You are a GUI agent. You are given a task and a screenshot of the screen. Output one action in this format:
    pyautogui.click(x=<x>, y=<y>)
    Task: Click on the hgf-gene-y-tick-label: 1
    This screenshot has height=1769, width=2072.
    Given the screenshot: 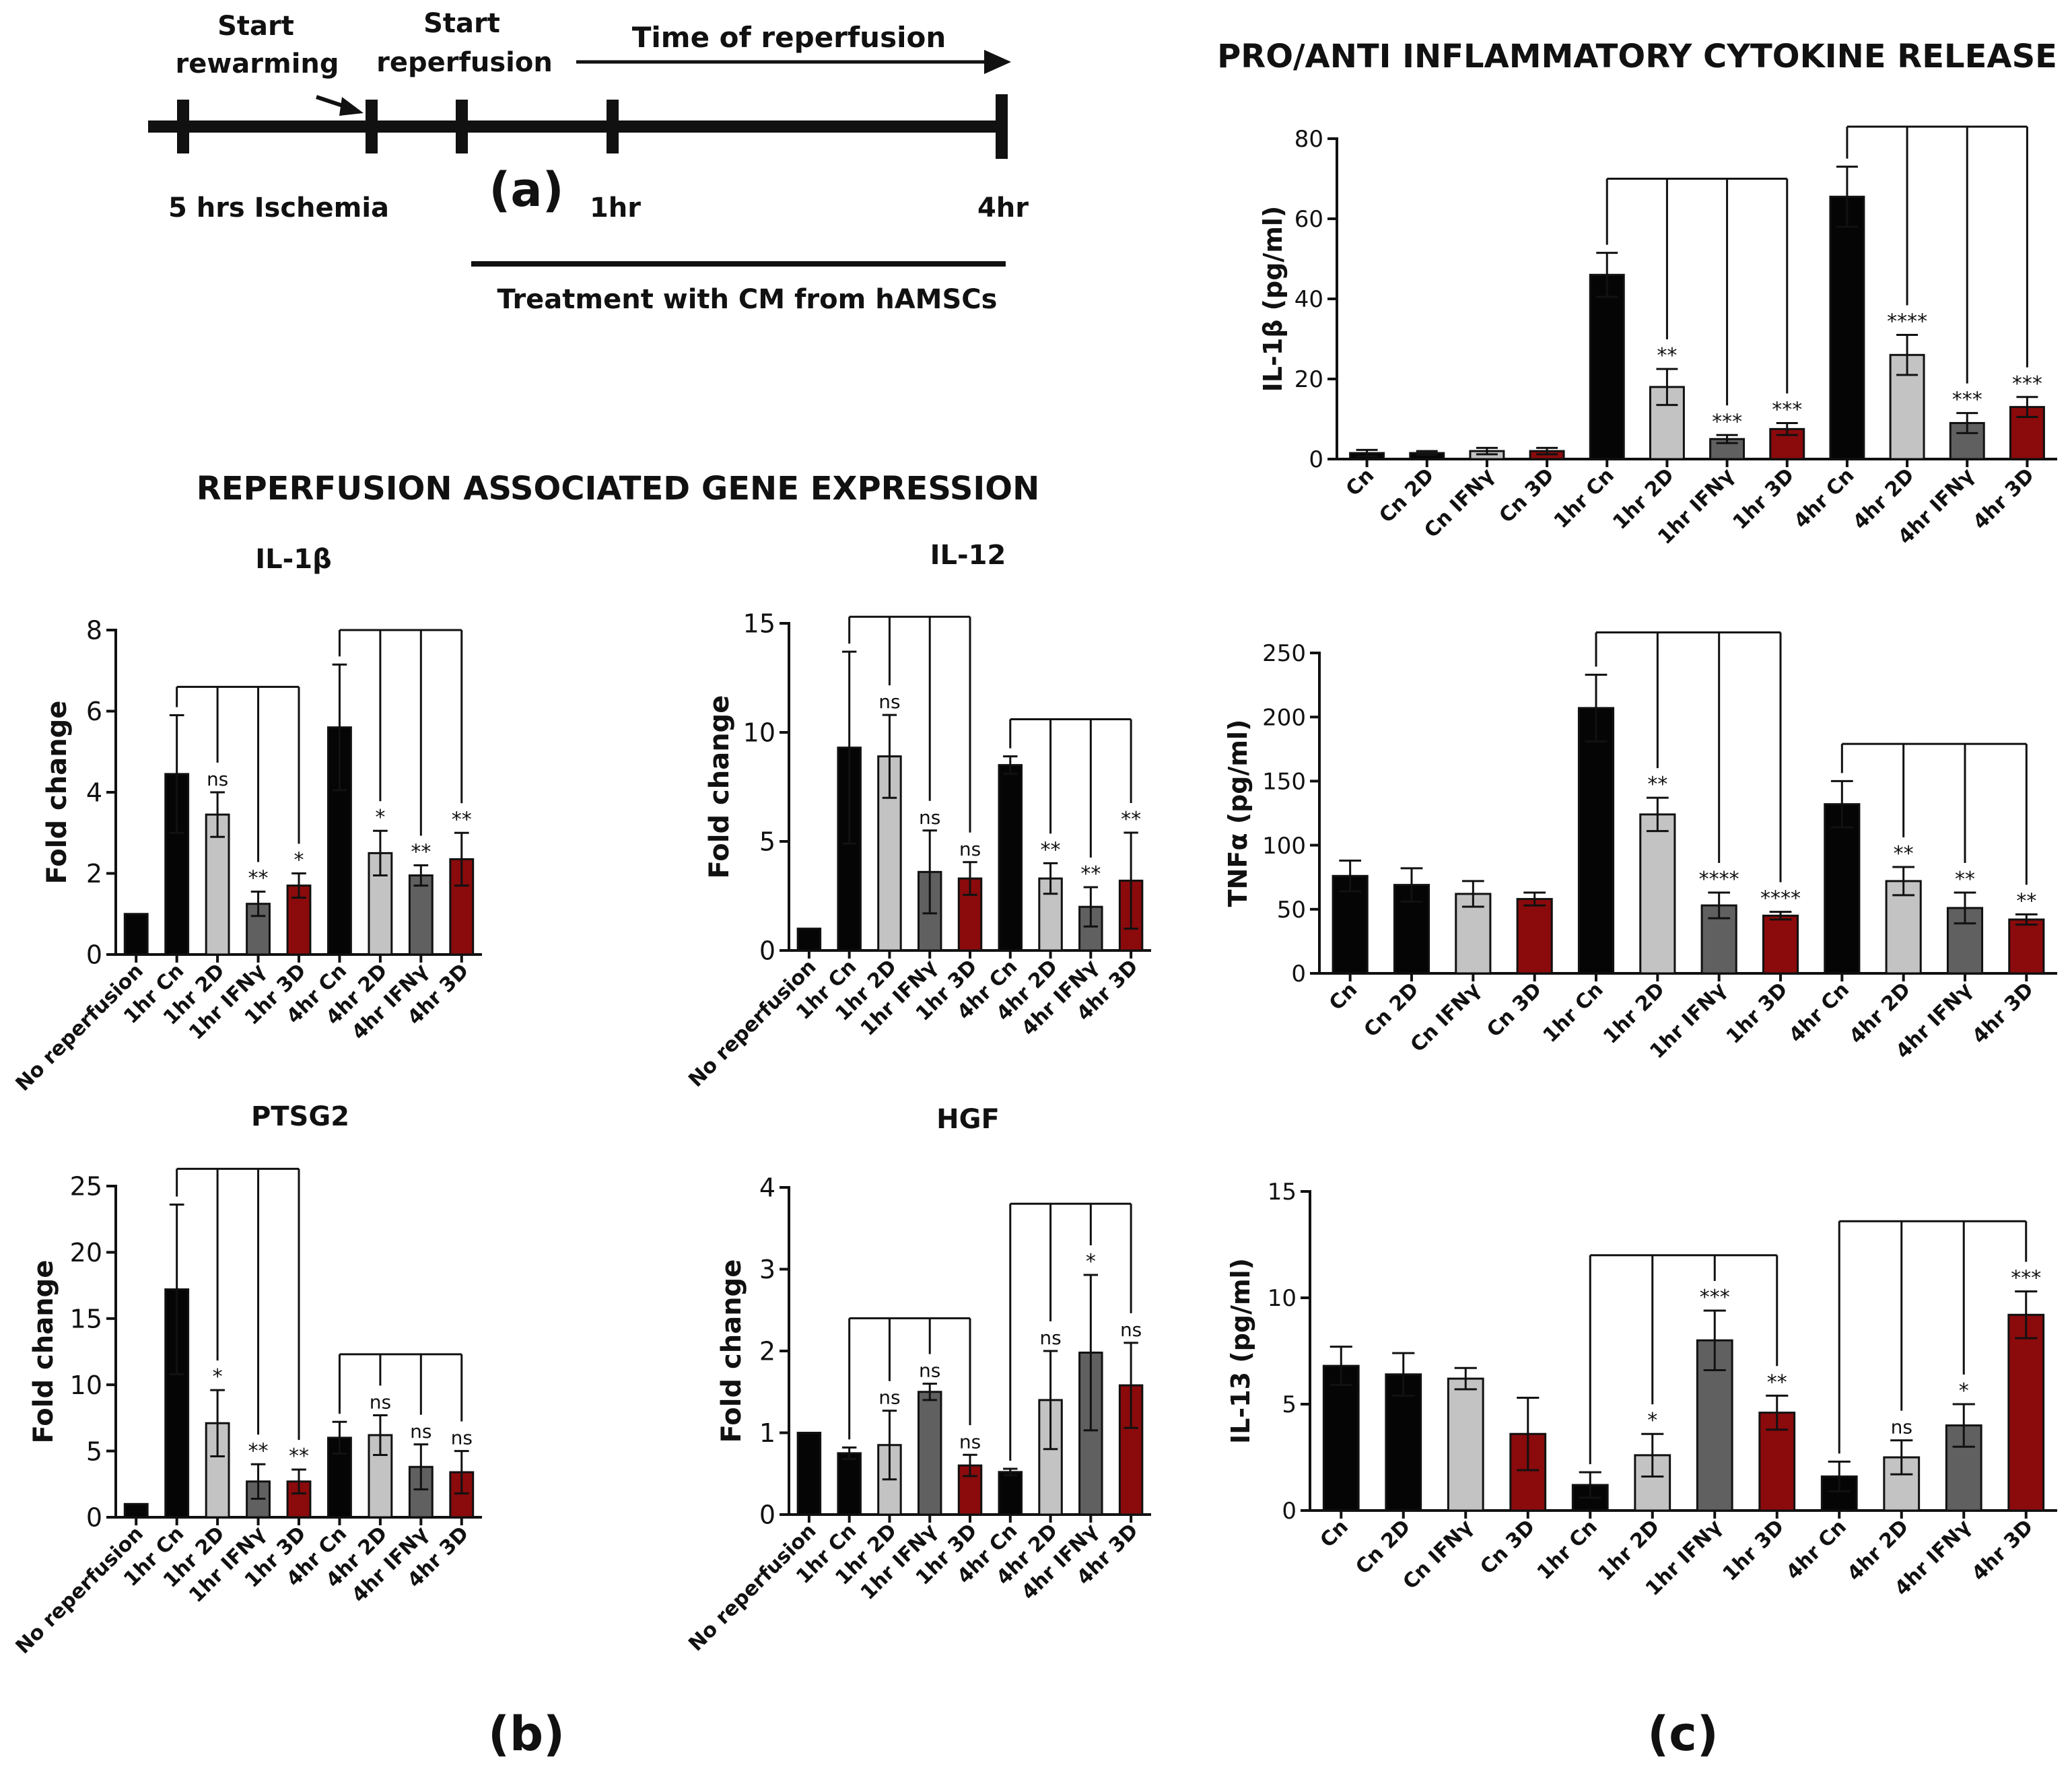 What is the action you would take?
    pyautogui.click(x=767, y=1433)
    